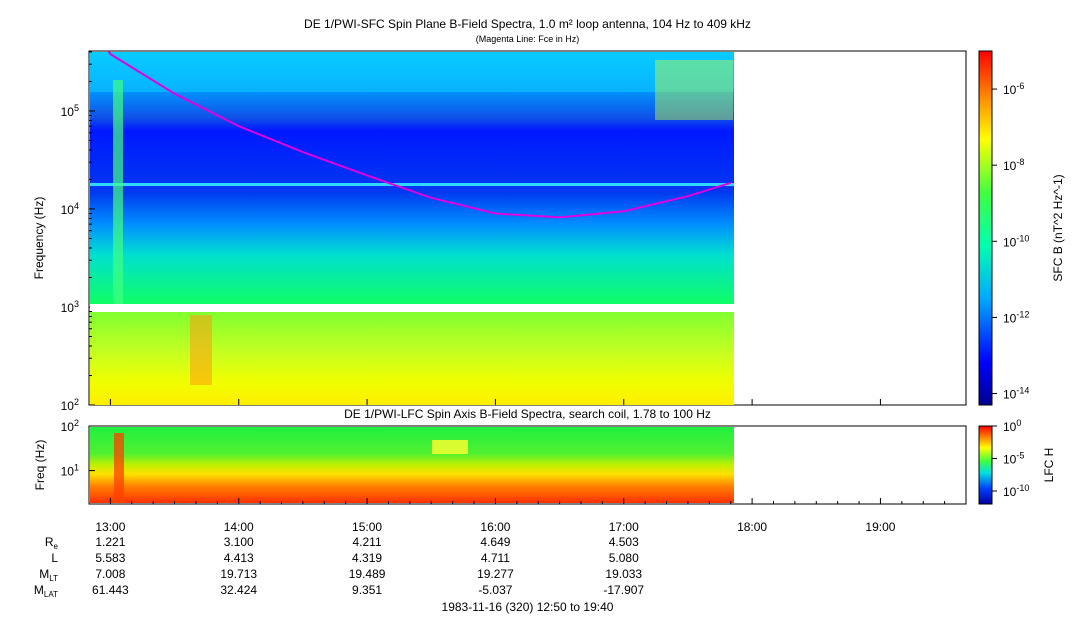 This screenshot has width=1083, height=620. I want to click on time-tick-label: 15:00, so click(367, 527).